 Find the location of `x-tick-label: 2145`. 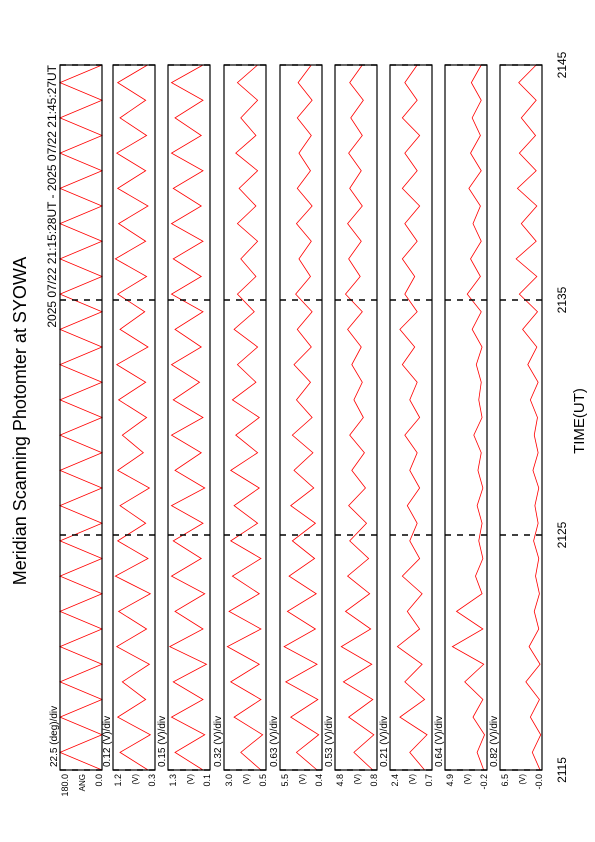

x-tick-label: 2145 is located at coordinates (562, 64).